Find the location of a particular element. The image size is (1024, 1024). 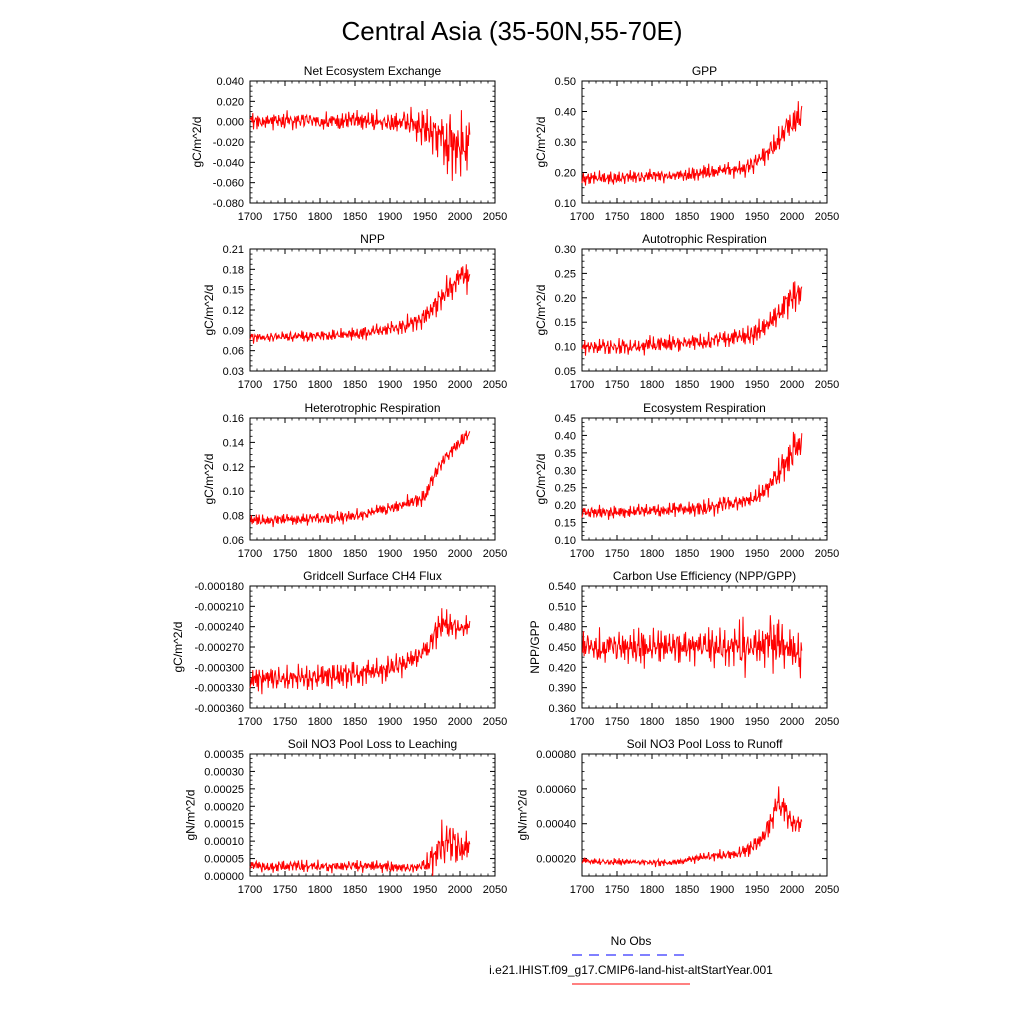

y-tick-label: 0.45 is located at coordinates (565, 419).